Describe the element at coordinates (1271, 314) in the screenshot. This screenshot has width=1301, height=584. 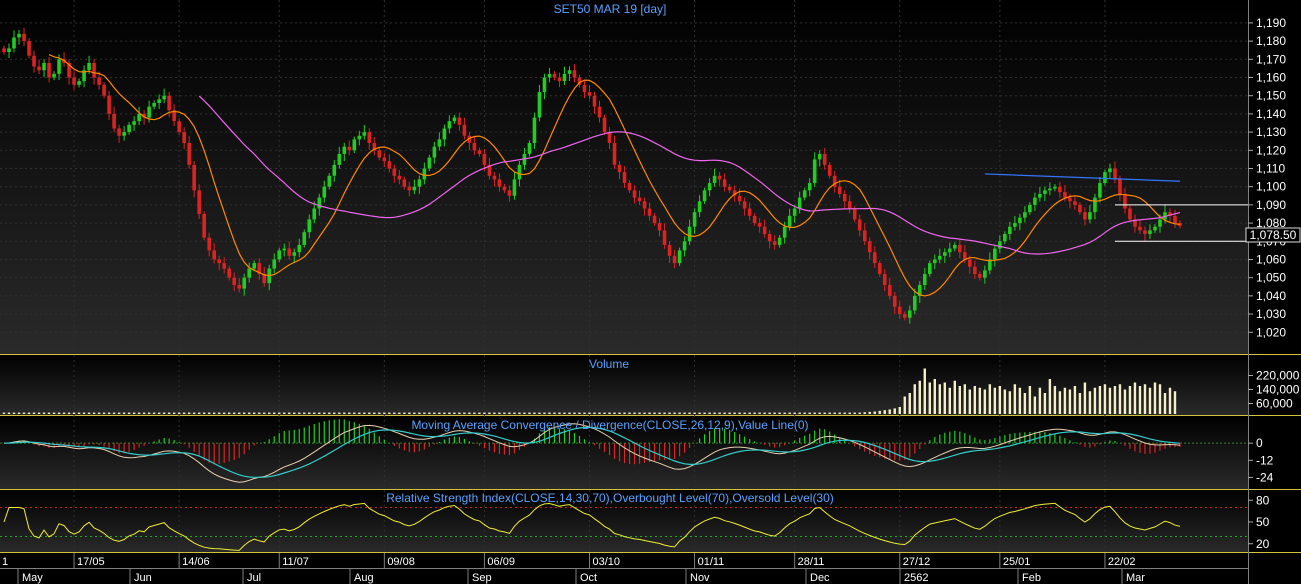
I see `price-tick-label: 1,030` at that location.